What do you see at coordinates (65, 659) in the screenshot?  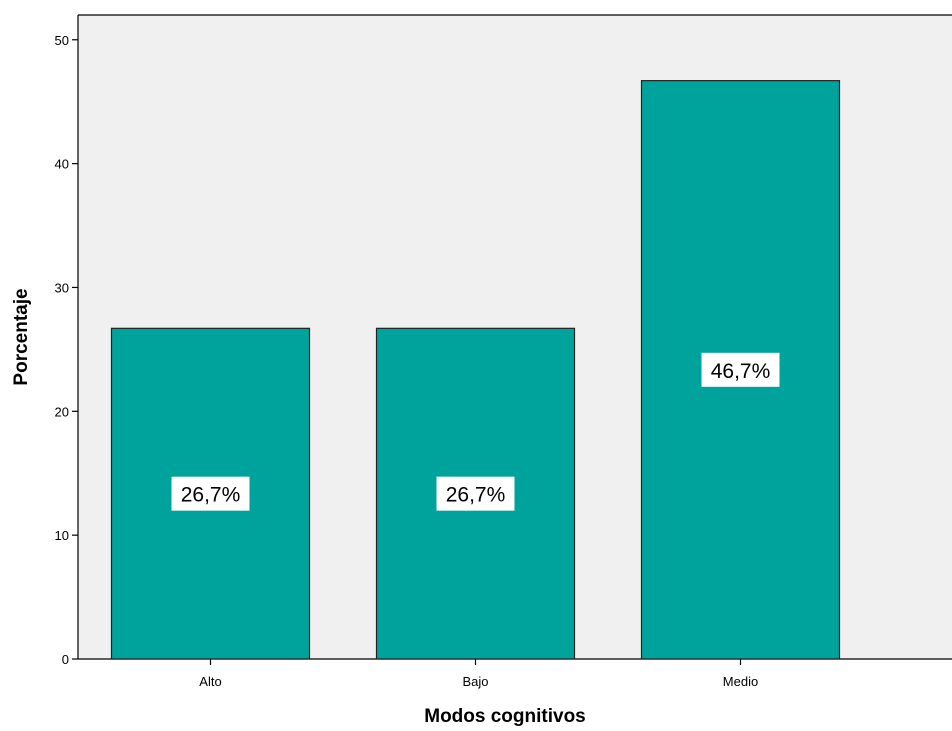 I see `y-tick-label: 0` at bounding box center [65, 659].